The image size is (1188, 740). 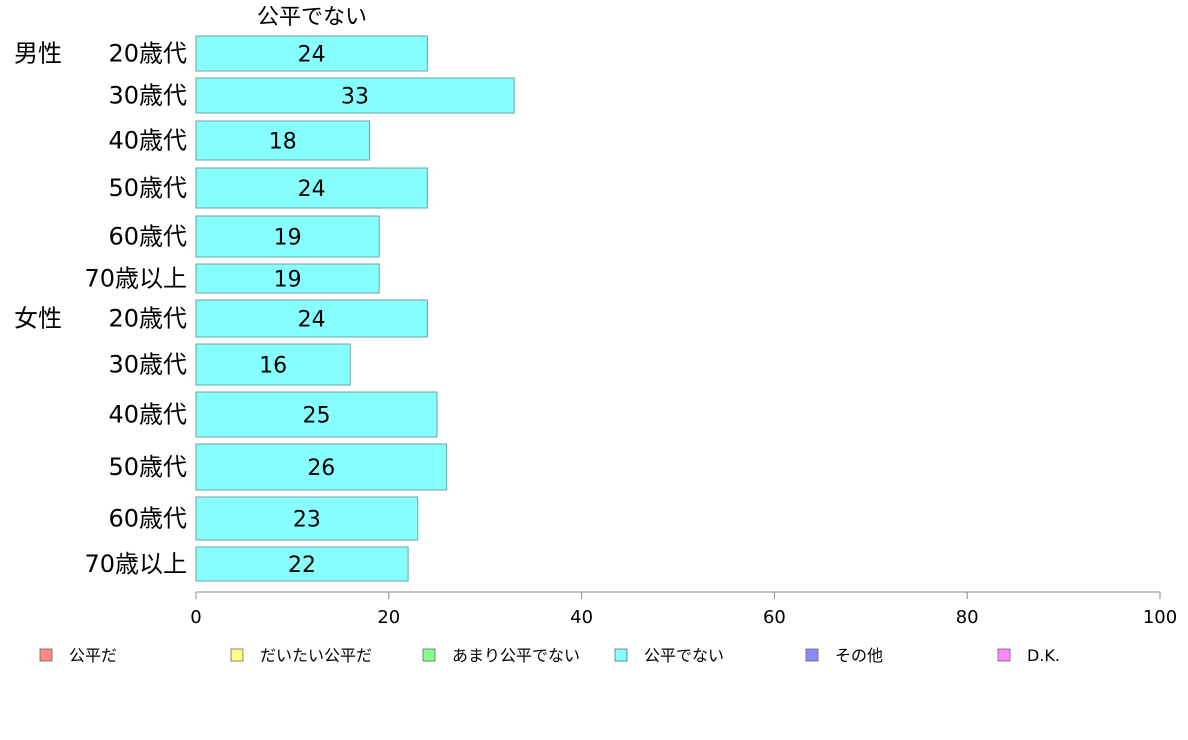 I want to click on x-tick-label: 100, so click(x=1160, y=617).